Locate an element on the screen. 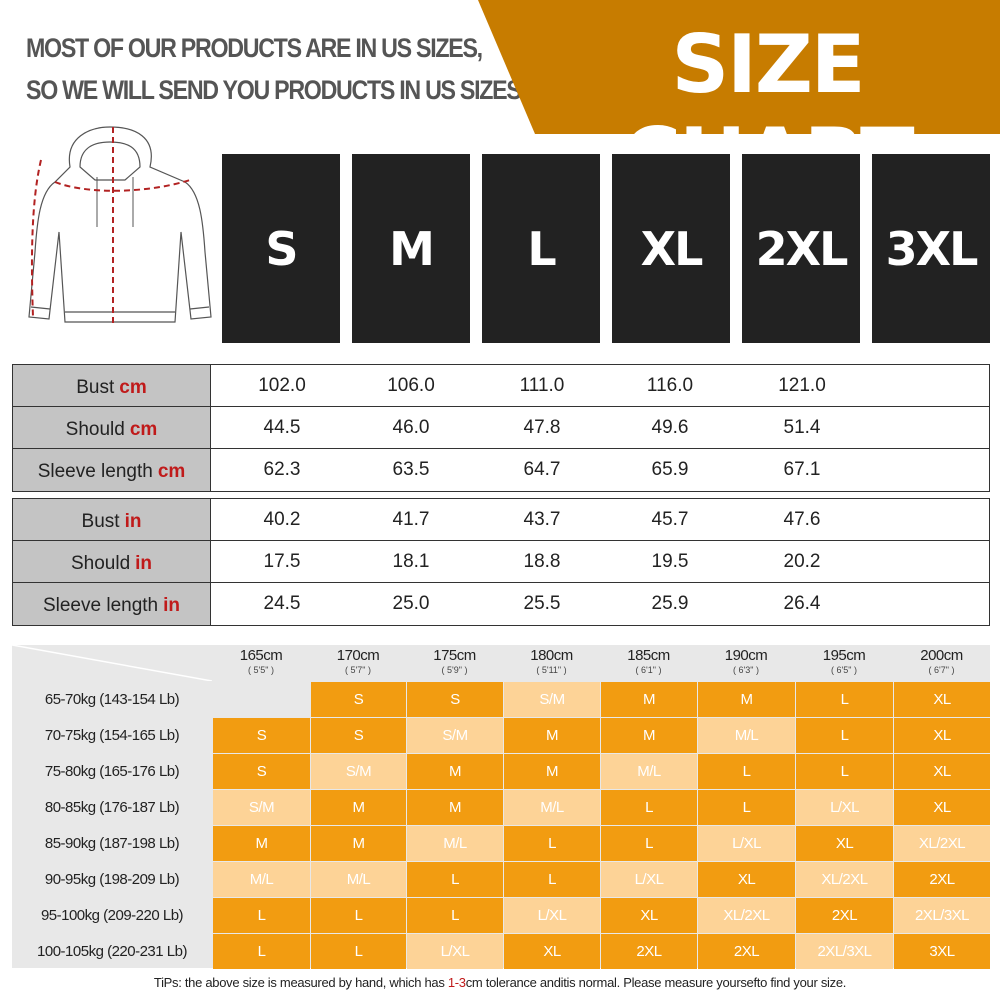  height-header: 200cm( 6'7" ) is located at coordinates (941, 665).